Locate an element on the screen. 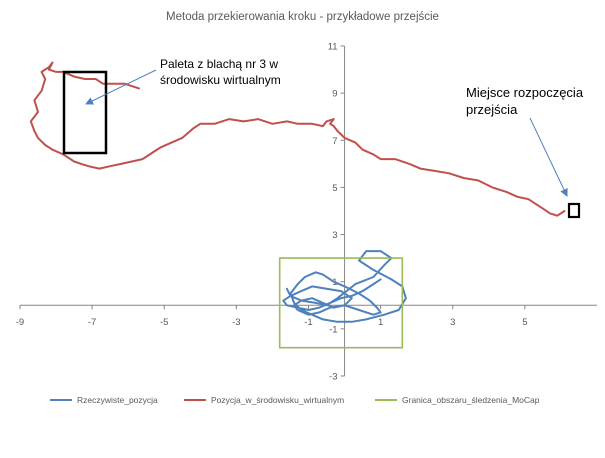  annotation-start-line1: Miejsce rozpoczęcia is located at coordinates (525, 92).